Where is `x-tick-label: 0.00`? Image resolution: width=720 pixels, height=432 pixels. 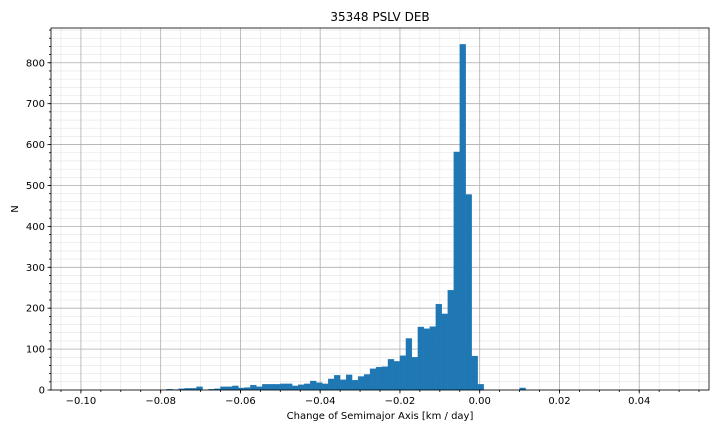
x-tick-label: 0.00 is located at coordinates (480, 401).